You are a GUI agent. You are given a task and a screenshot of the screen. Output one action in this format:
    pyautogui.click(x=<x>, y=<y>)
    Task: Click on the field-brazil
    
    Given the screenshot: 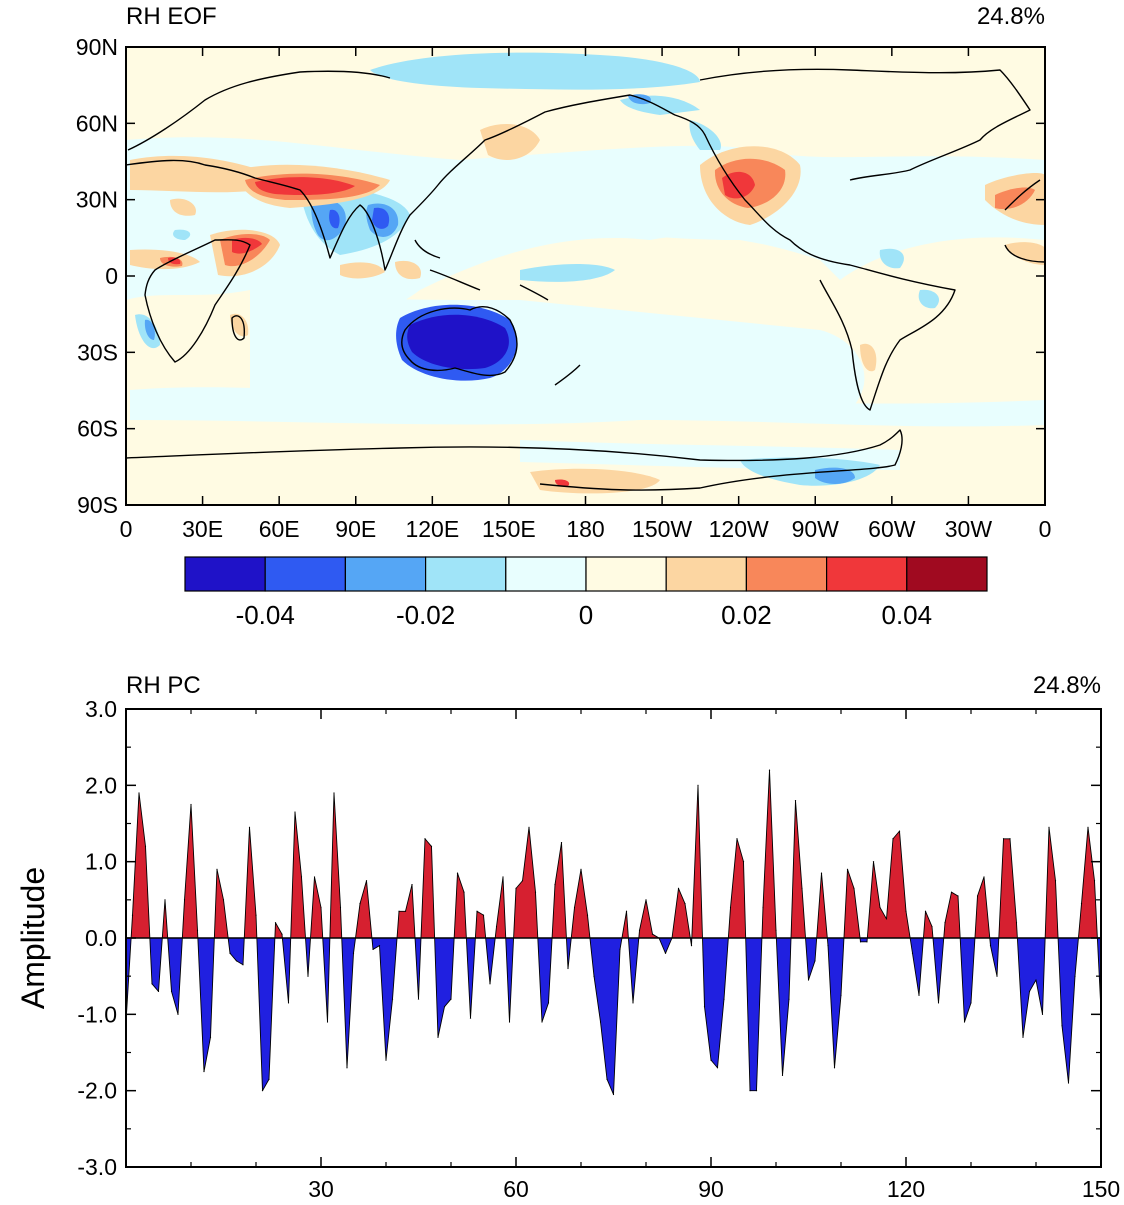 What is the action you would take?
    pyautogui.click(x=929, y=299)
    